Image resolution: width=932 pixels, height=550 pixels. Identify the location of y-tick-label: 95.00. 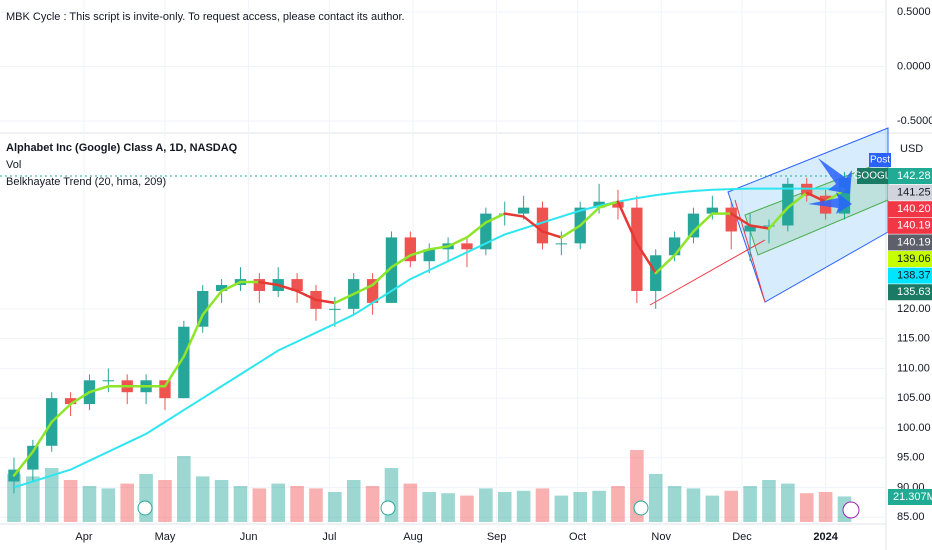
(911, 458).